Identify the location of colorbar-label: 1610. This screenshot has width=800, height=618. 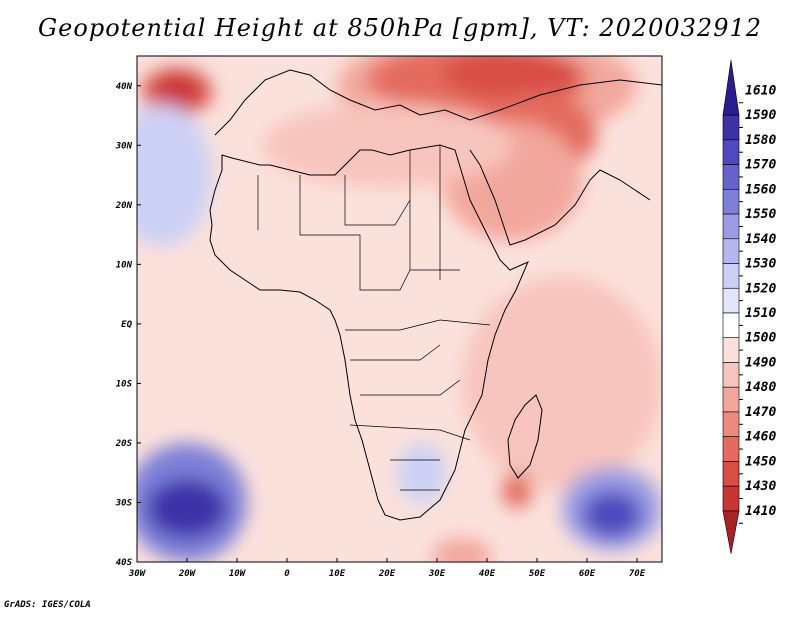
(760, 90).